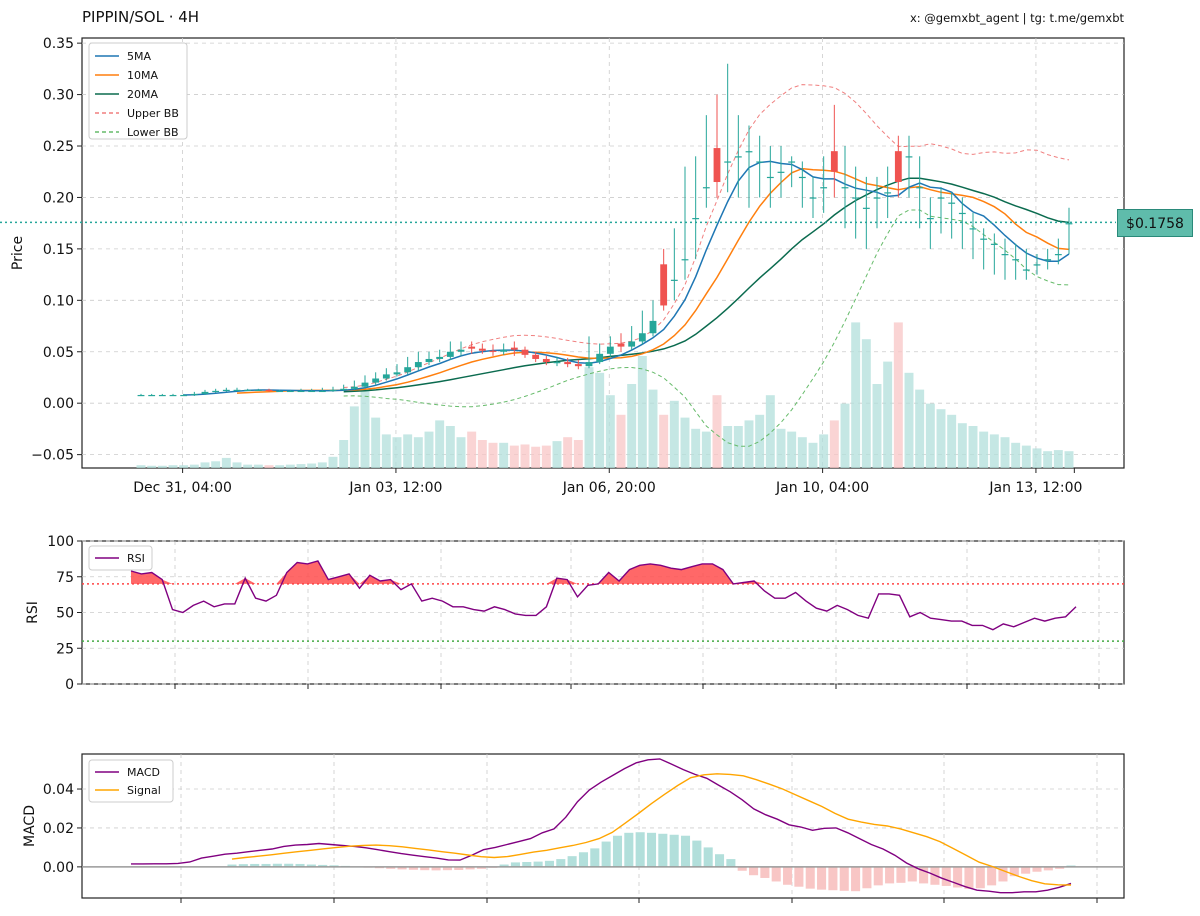 The image size is (1200, 916). I want to click on current-price-tag: $0.1758, so click(1155, 223).